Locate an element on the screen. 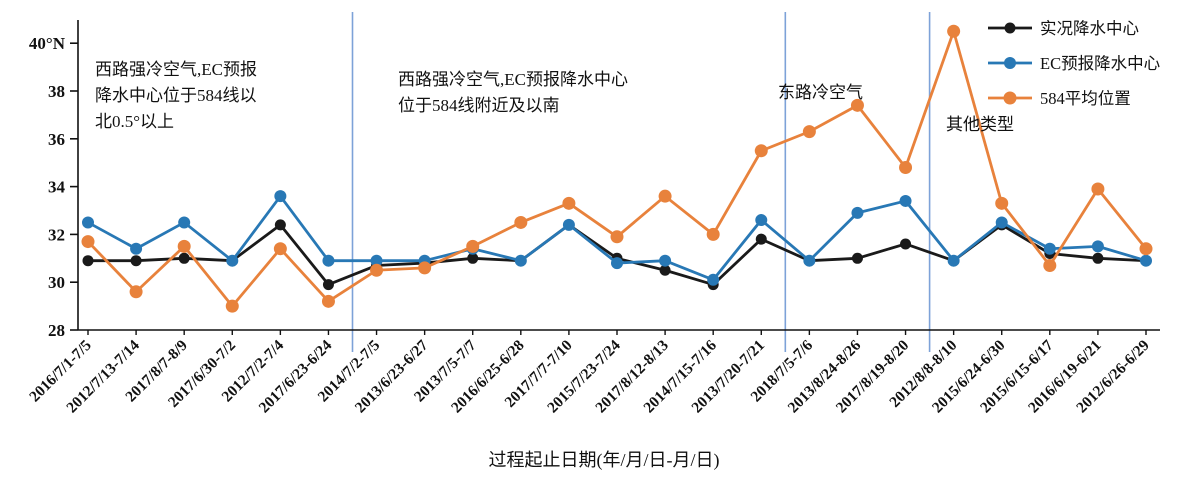 This screenshot has width=1188, height=487. y-tick-label: 38 is located at coordinates (56, 91).